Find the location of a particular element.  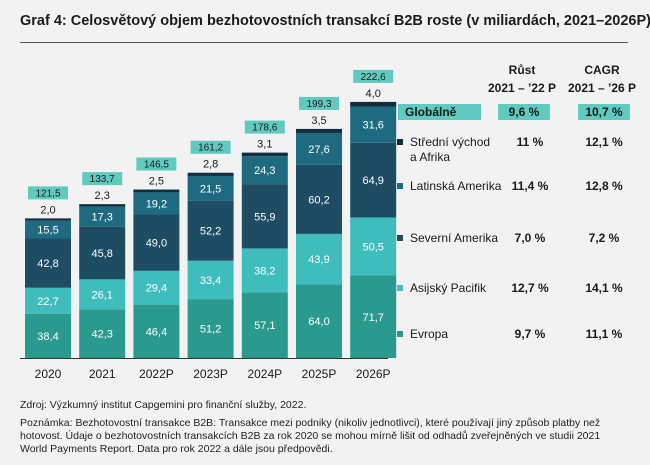

legend-label-asia-pacific: Asijský Pacifik is located at coordinates (448, 288).